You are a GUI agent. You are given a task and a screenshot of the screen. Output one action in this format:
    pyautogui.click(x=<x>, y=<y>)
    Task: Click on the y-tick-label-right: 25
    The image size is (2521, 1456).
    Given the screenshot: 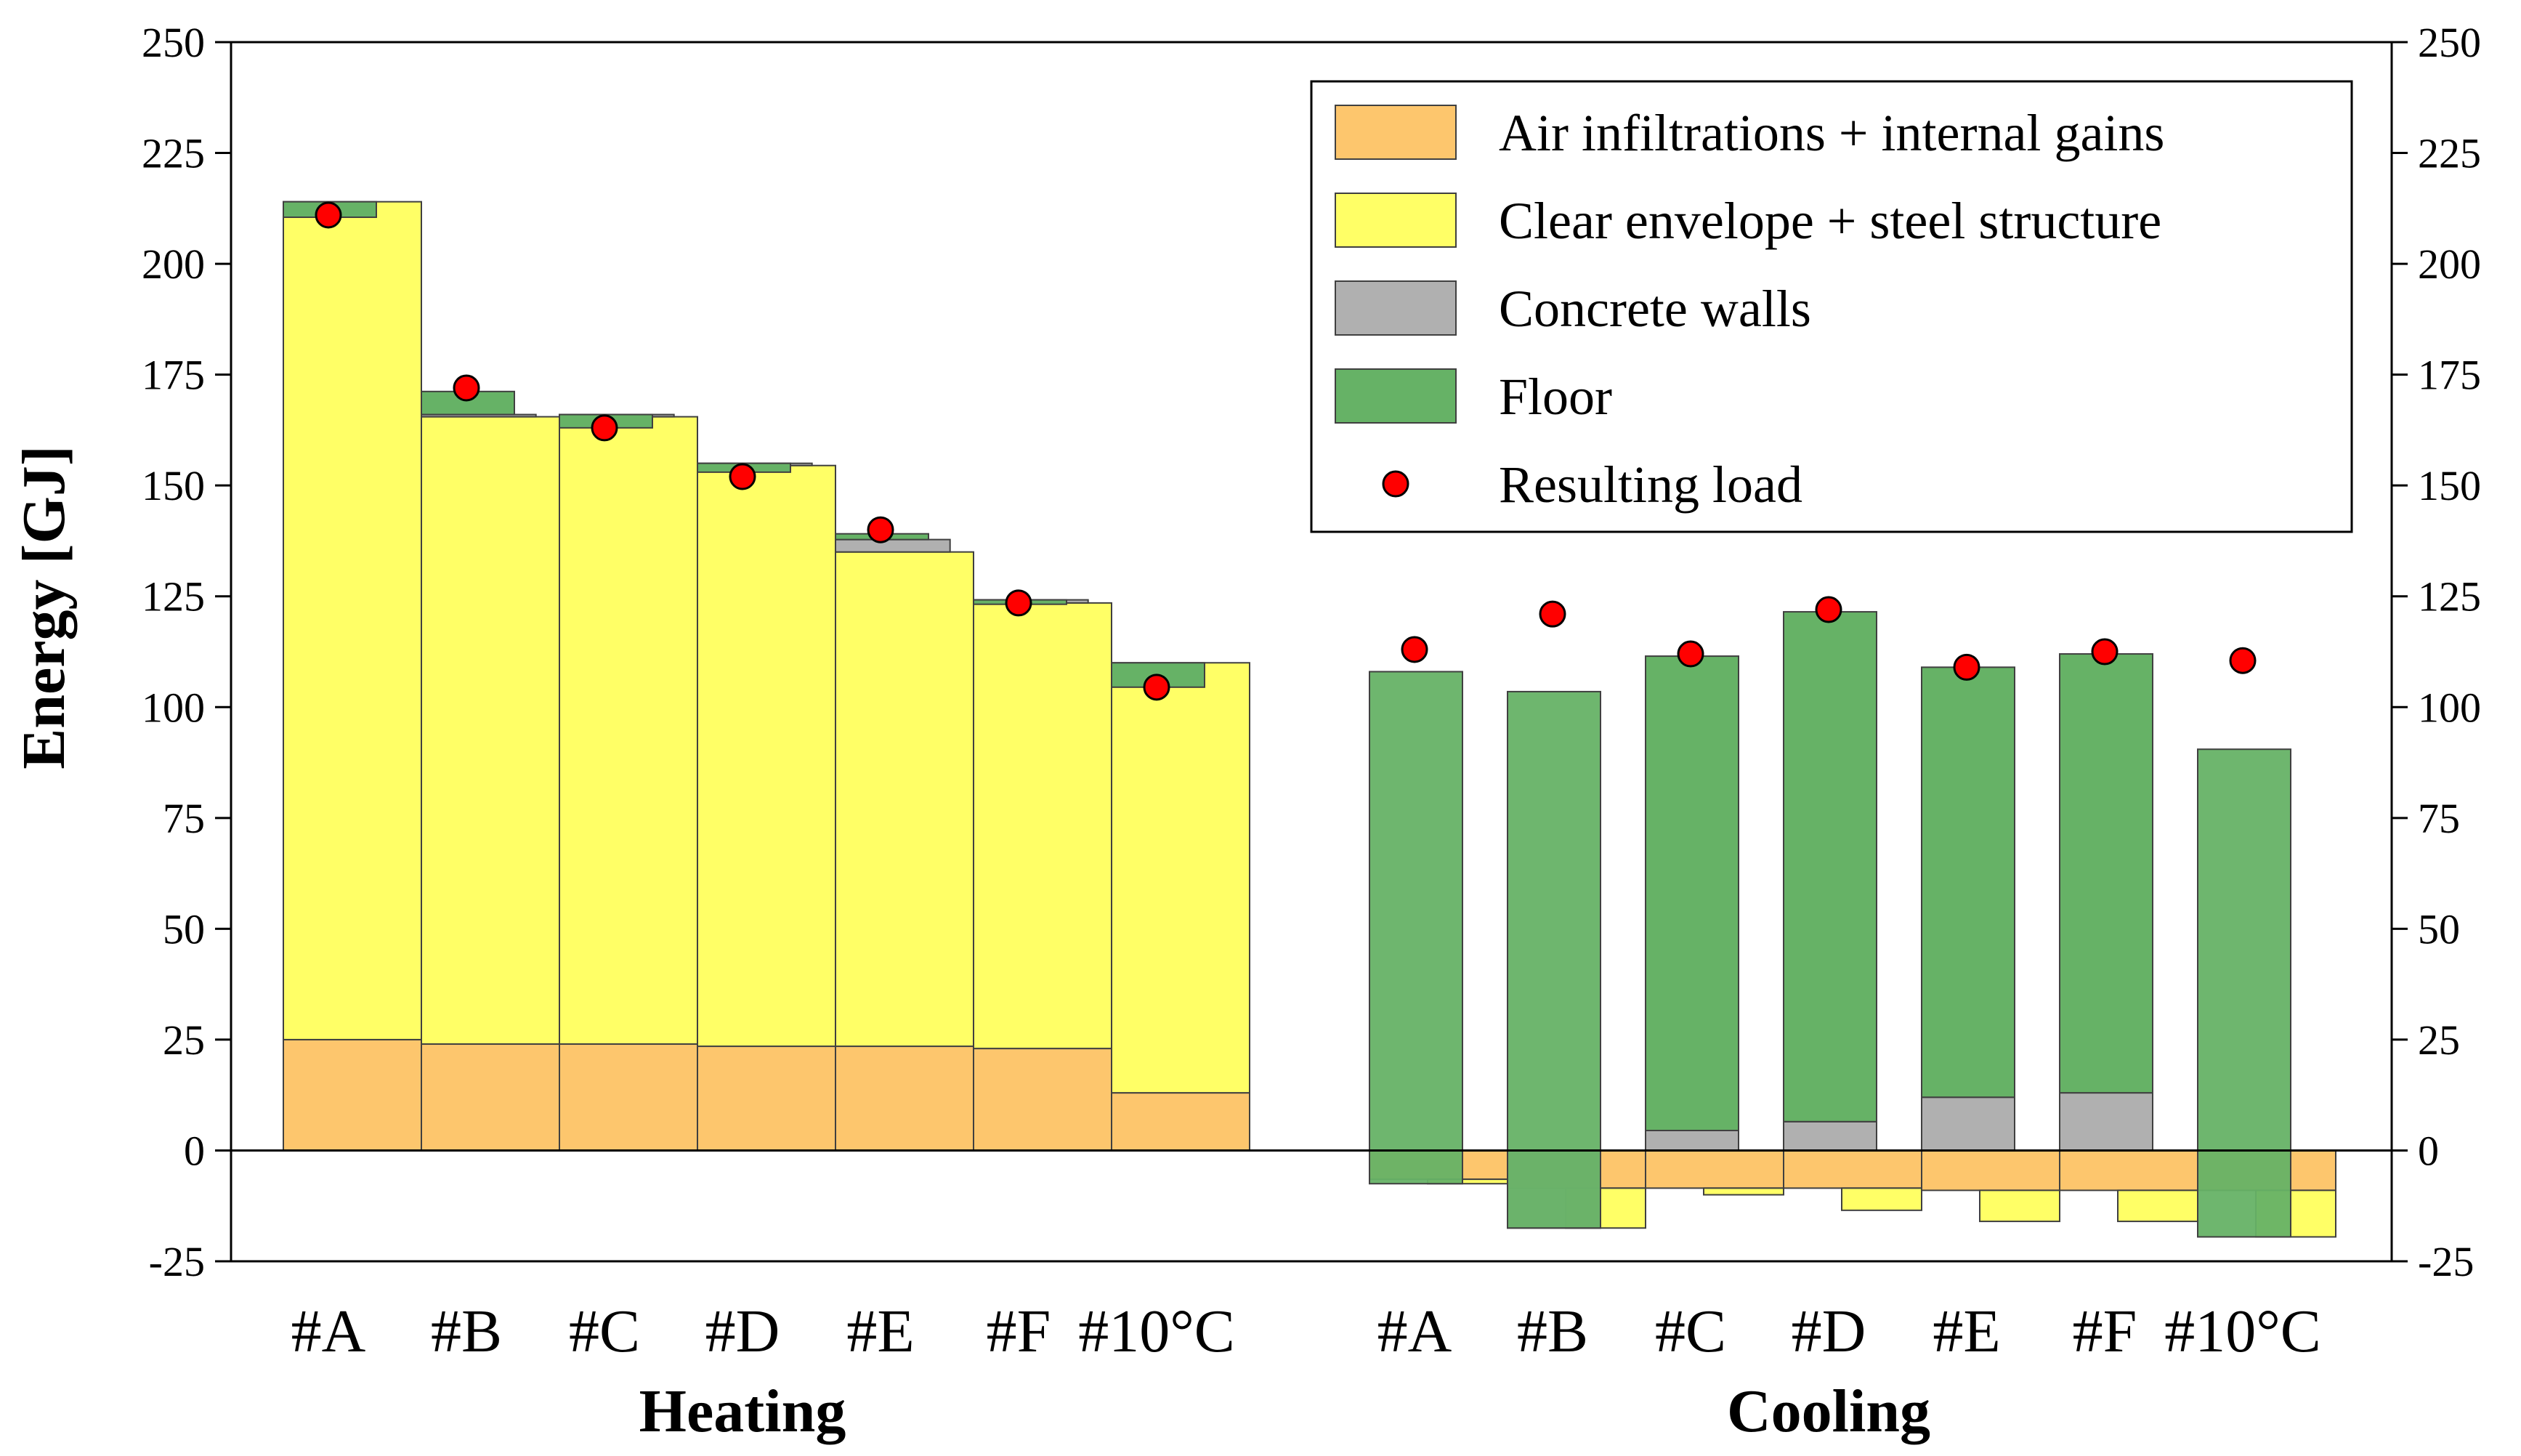 What is the action you would take?
    pyautogui.click(x=2439, y=1040)
    